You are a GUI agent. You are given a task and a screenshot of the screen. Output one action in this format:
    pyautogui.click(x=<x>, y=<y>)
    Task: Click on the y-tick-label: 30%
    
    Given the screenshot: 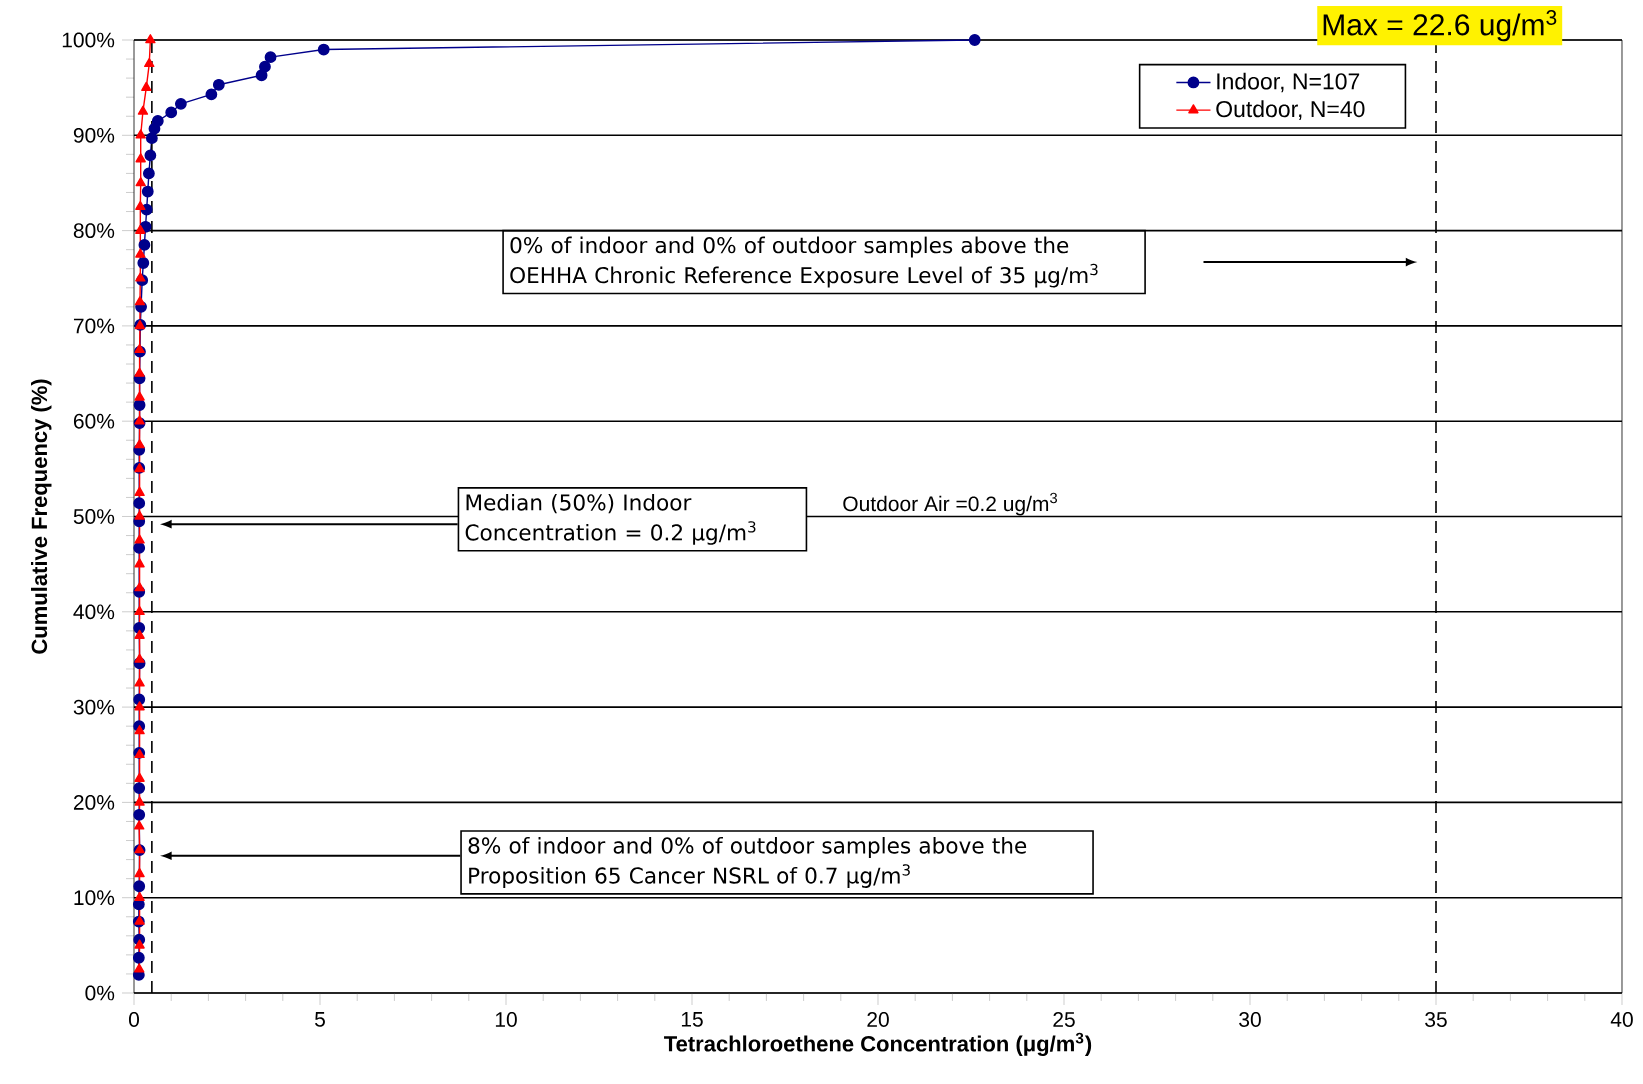 What is the action you would take?
    pyautogui.click(x=94, y=707)
    